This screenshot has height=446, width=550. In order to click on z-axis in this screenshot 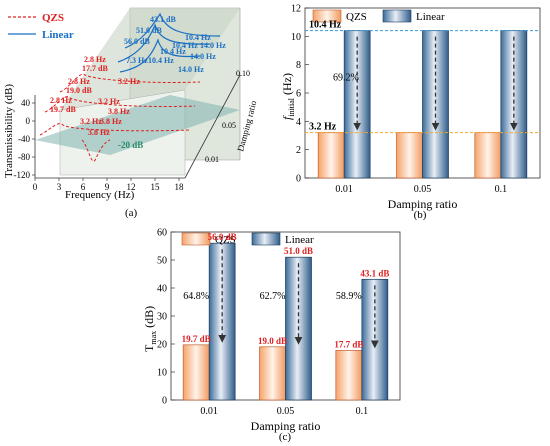, I will do `click(212, 126)`.